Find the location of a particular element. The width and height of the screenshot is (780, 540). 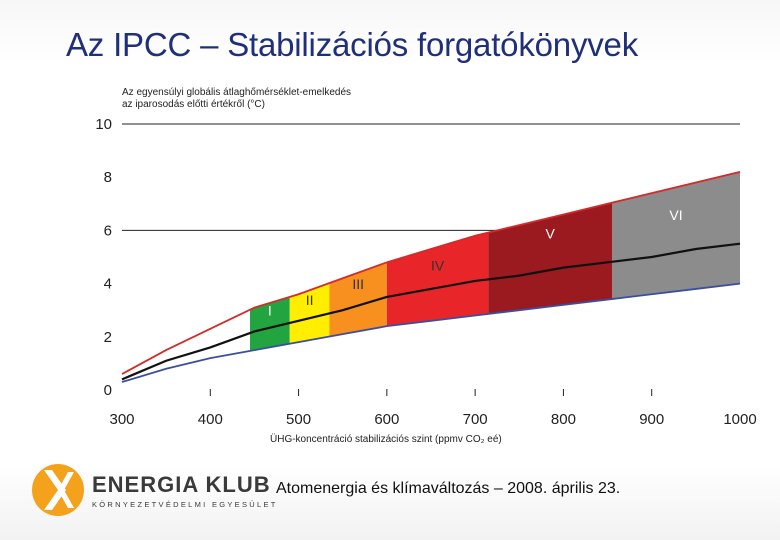

x-tick-label-800: 800 is located at coordinates (563, 419).